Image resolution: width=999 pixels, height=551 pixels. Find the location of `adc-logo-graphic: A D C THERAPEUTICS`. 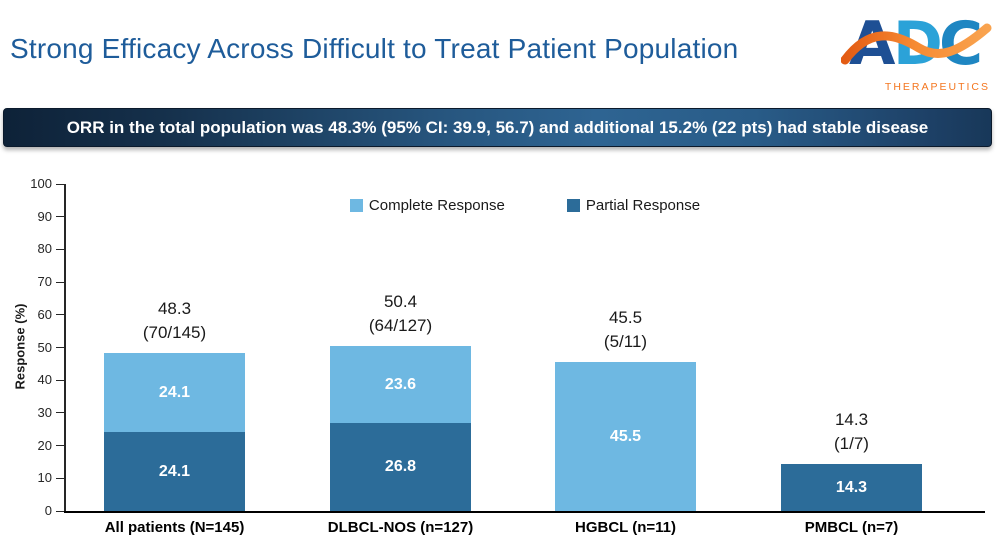

adc-logo-graphic: A D C THERAPEUTICS is located at coordinates (916, 51).